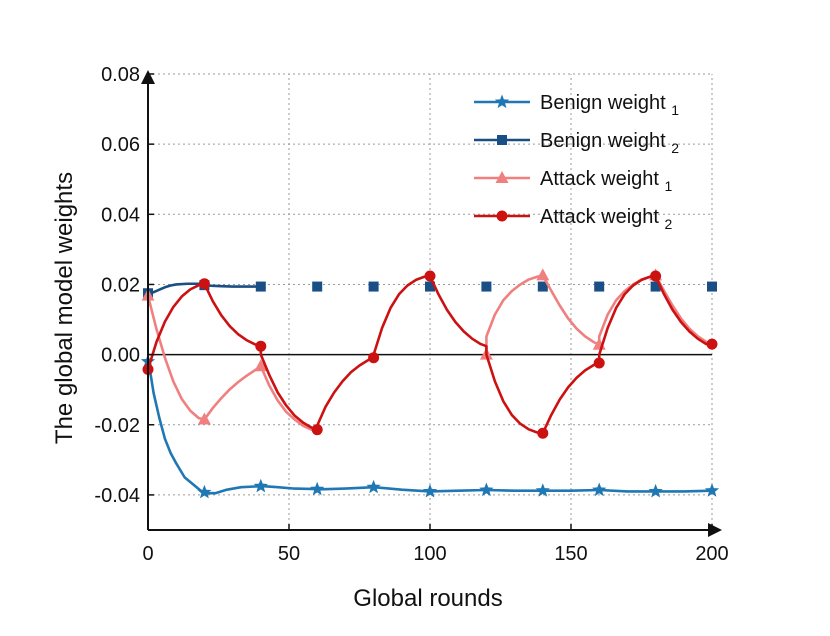 The image size is (830, 636). I want to click on x-tick-label: 50, so click(289, 554).